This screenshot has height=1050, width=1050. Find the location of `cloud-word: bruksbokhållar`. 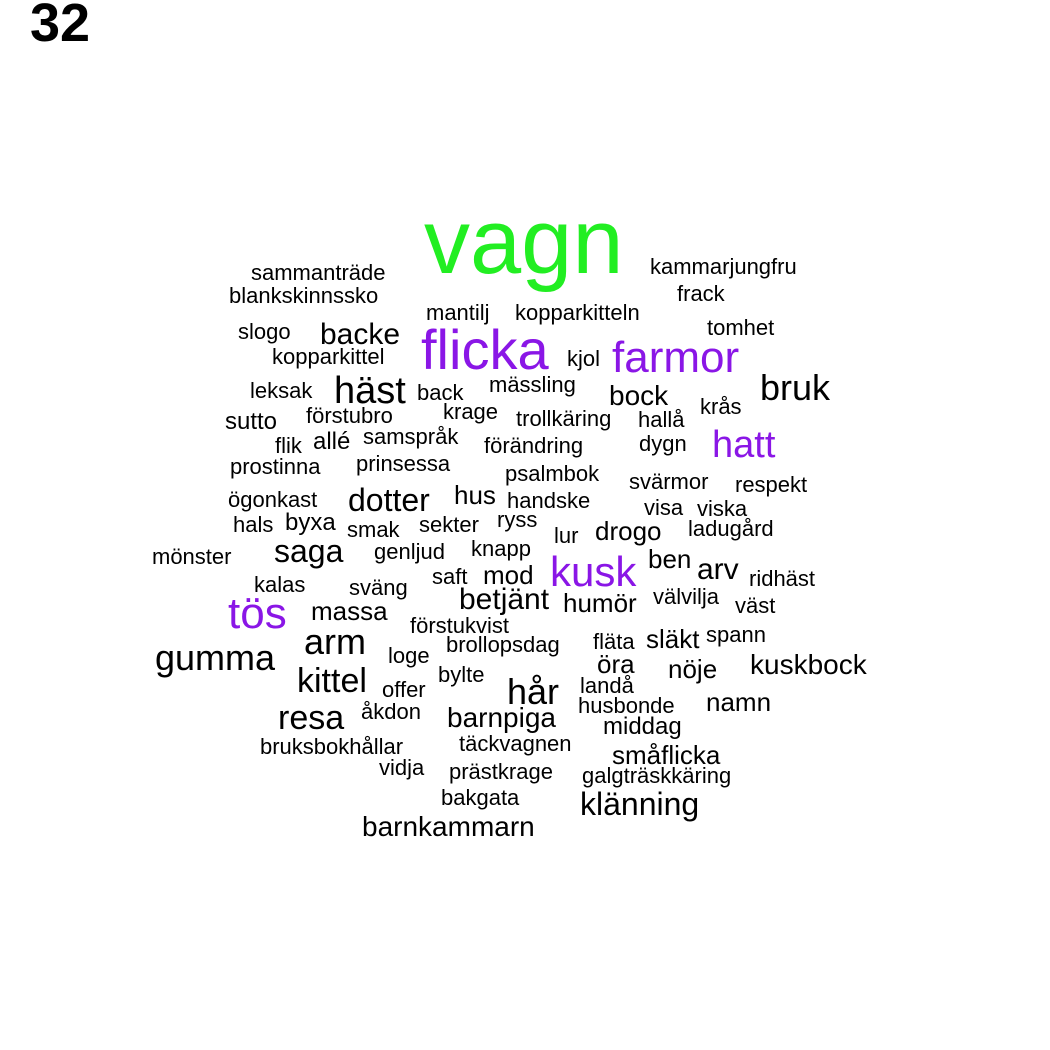

cloud-word: bruksbokhållar is located at coordinates (332, 746).